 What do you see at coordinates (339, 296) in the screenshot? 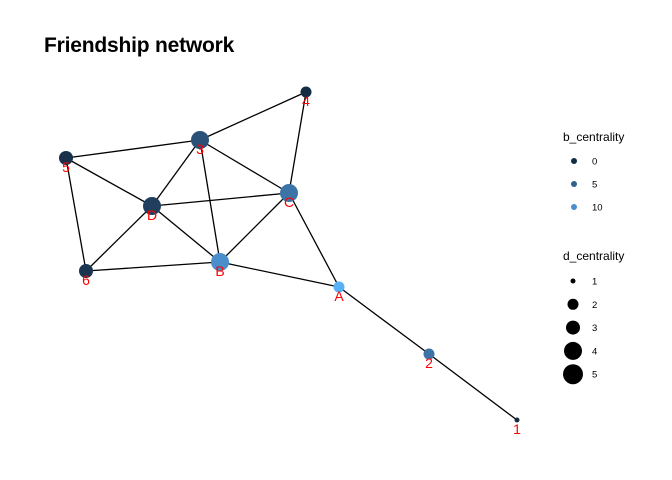
I see `node-label-A: A` at bounding box center [339, 296].